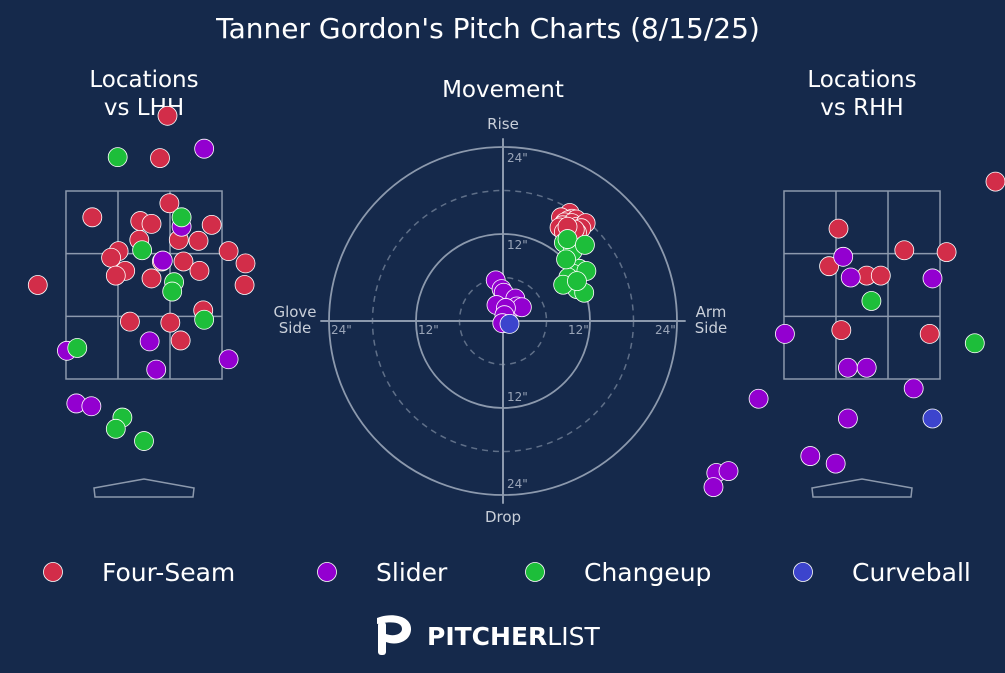 The height and width of the screenshot is (673, 1005). I want to click on legend-item-changeup: Changeup, so click(618, 572).